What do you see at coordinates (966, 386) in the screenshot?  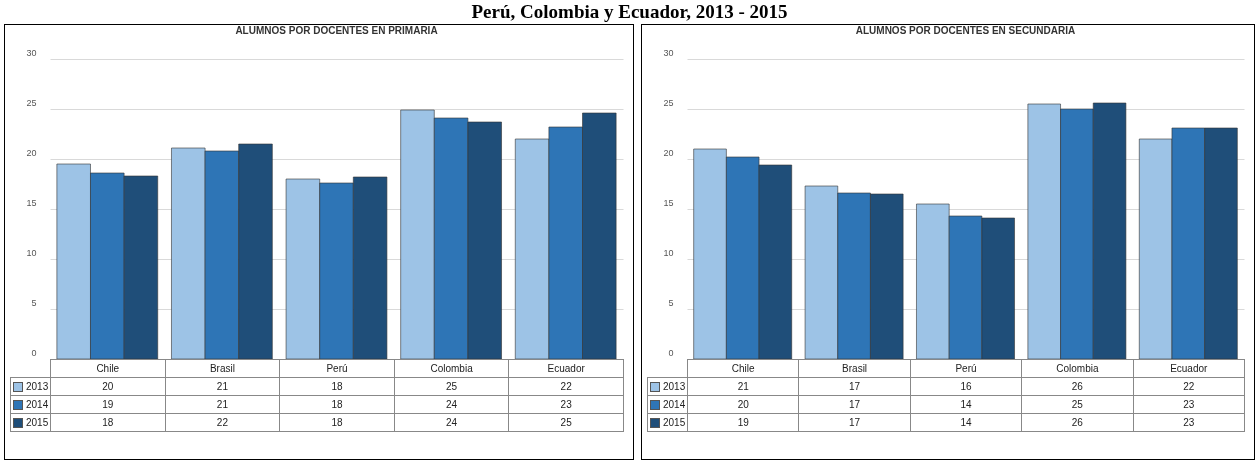 I see `data-label: 16` at bounding box center [966, 386].